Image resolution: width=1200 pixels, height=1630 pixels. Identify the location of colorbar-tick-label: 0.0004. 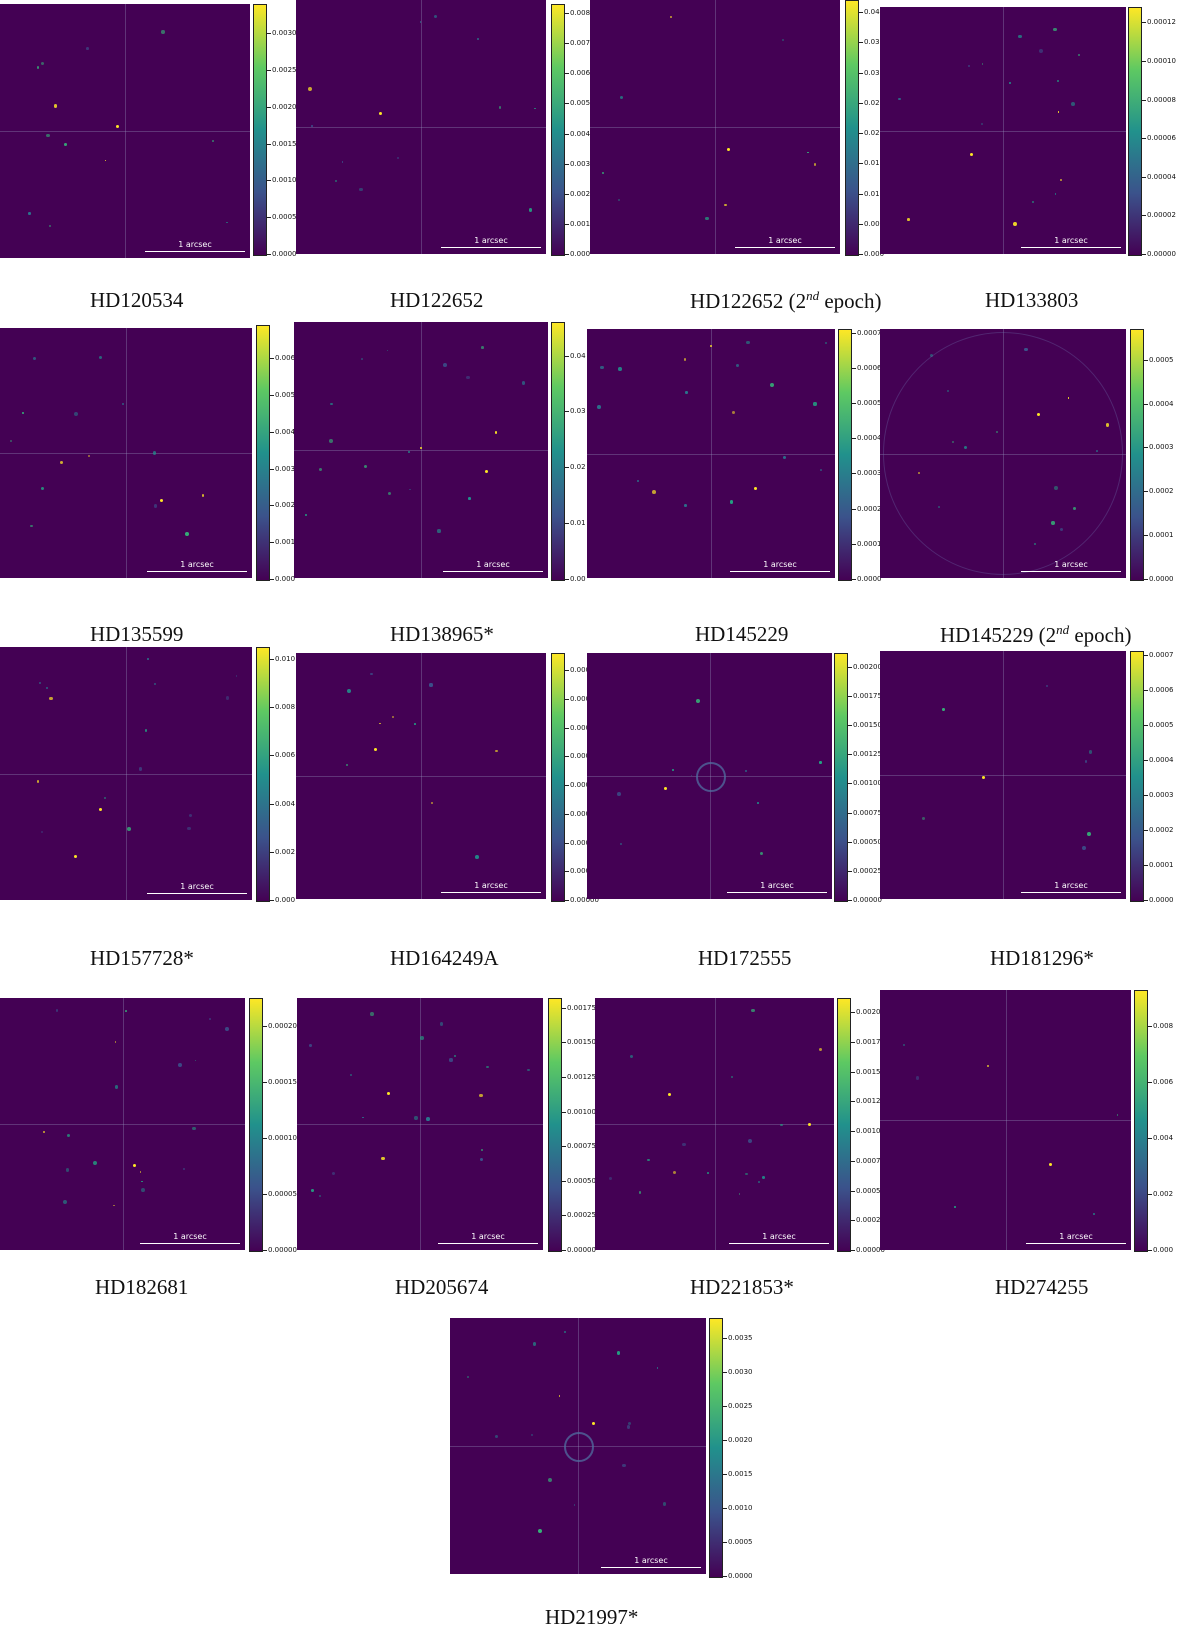
(1161, 403).